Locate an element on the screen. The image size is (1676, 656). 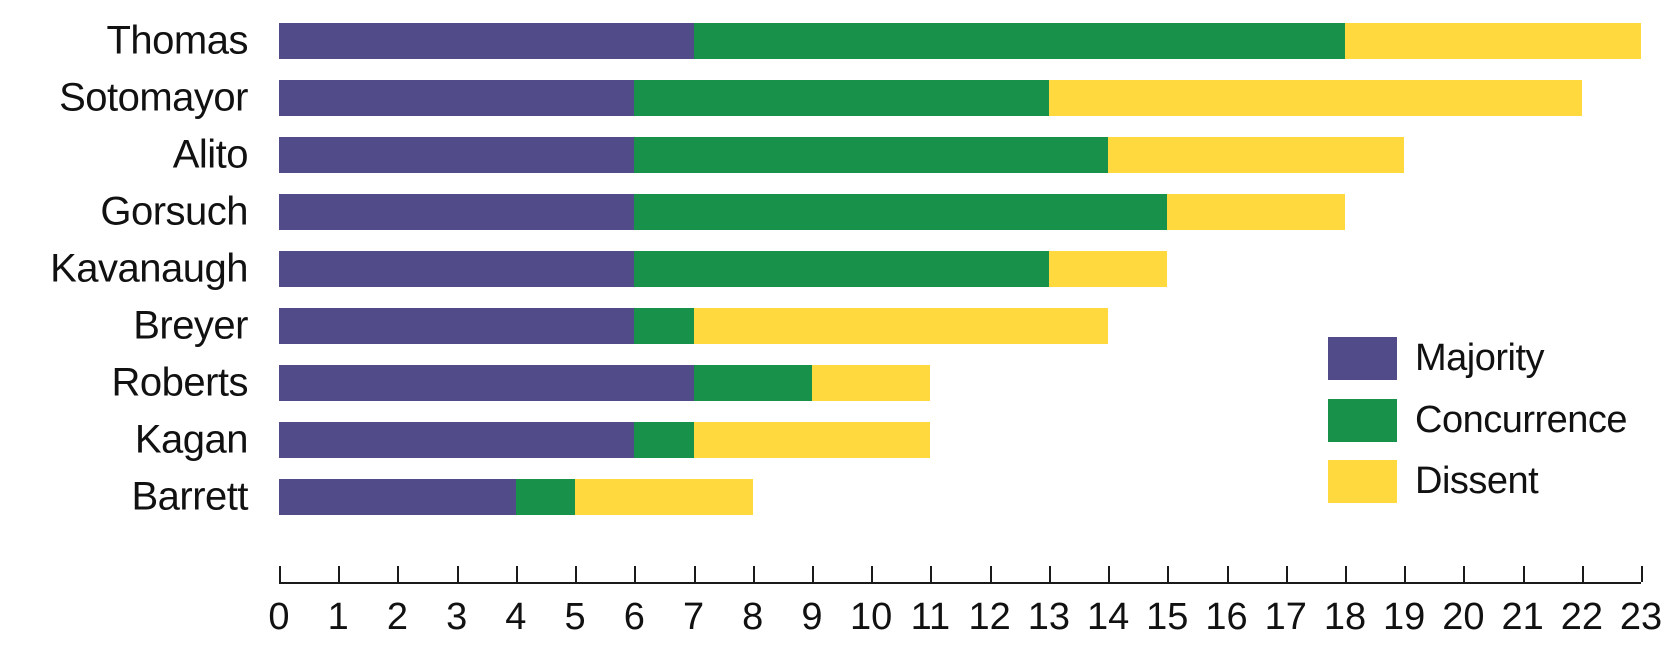
bar-segment-majority-alito is located at coordinates (457, 155).